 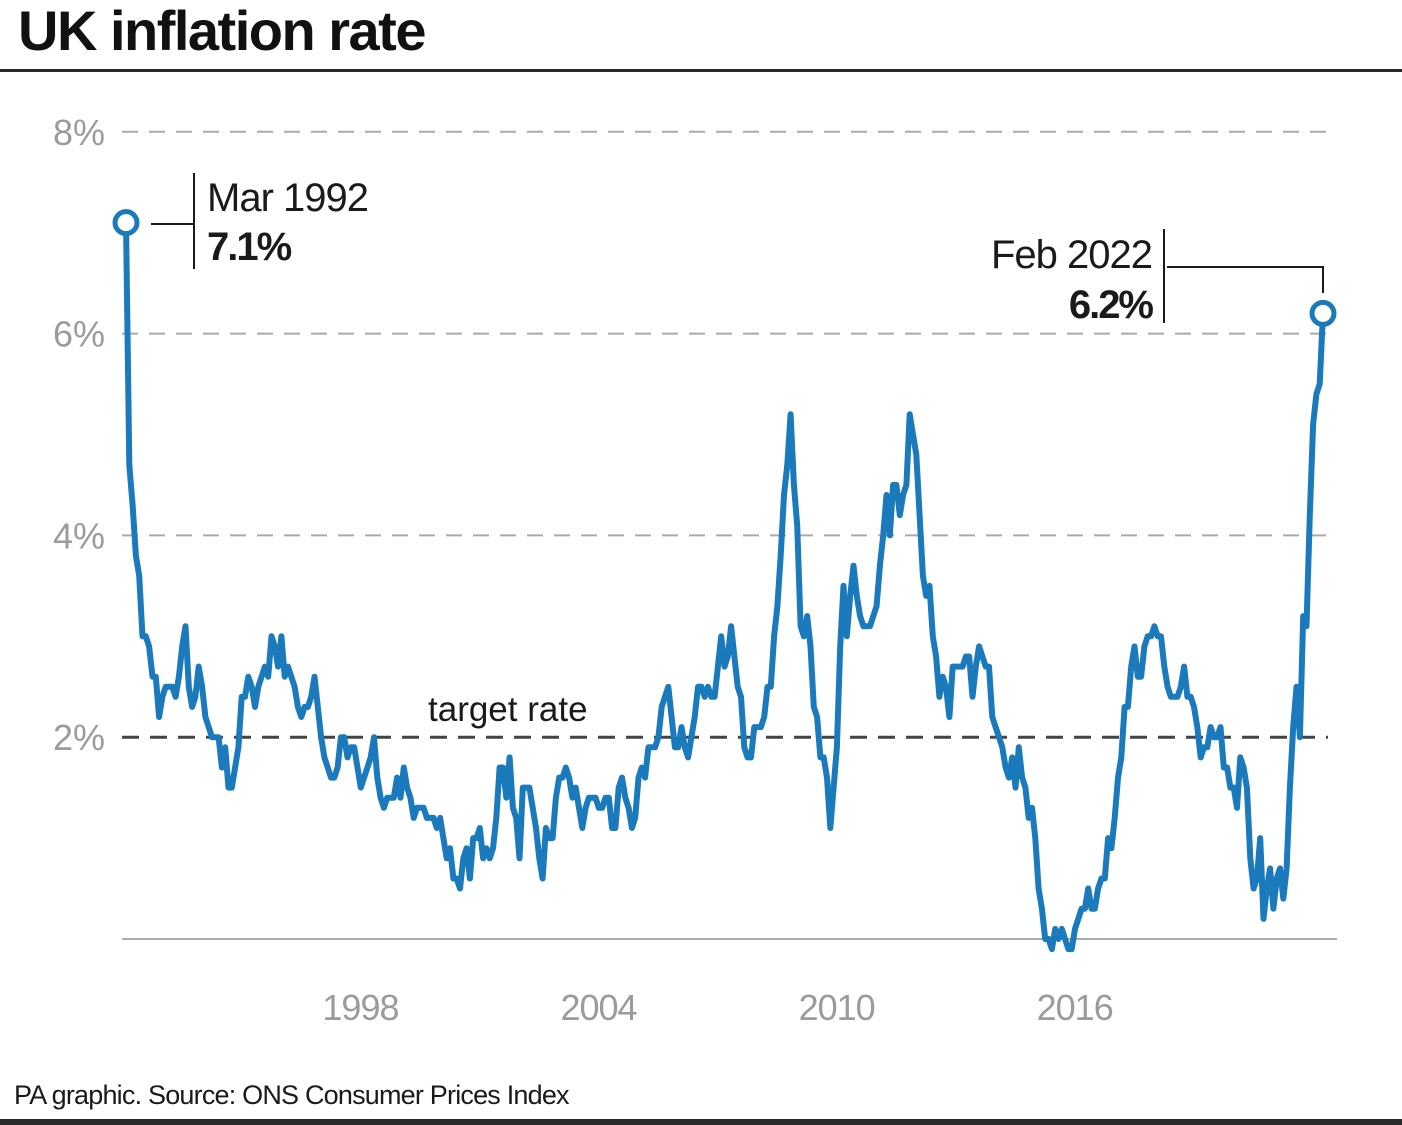 I want to click on annotation-end-leader, so click(x=1245, y=279).